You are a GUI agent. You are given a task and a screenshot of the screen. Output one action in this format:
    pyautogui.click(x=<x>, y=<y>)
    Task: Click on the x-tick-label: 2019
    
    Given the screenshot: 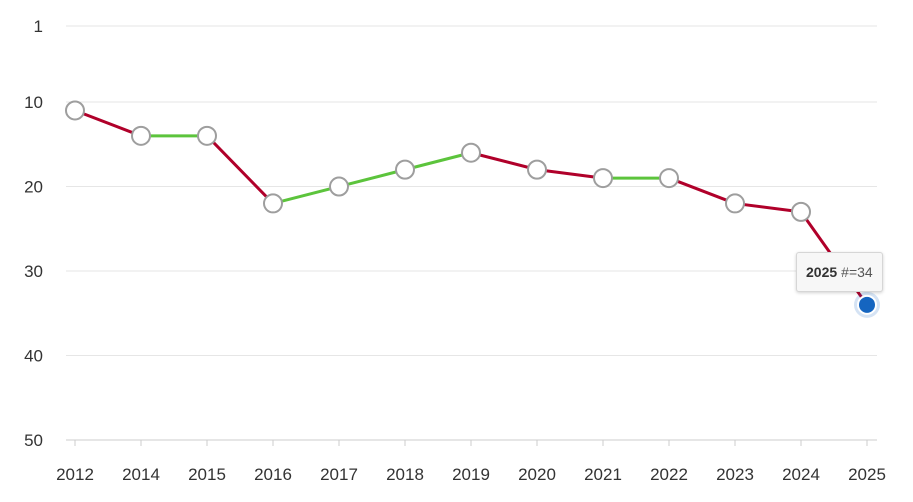 What is the action you would take?
    pyautogui.click(x=471, y=474)
    